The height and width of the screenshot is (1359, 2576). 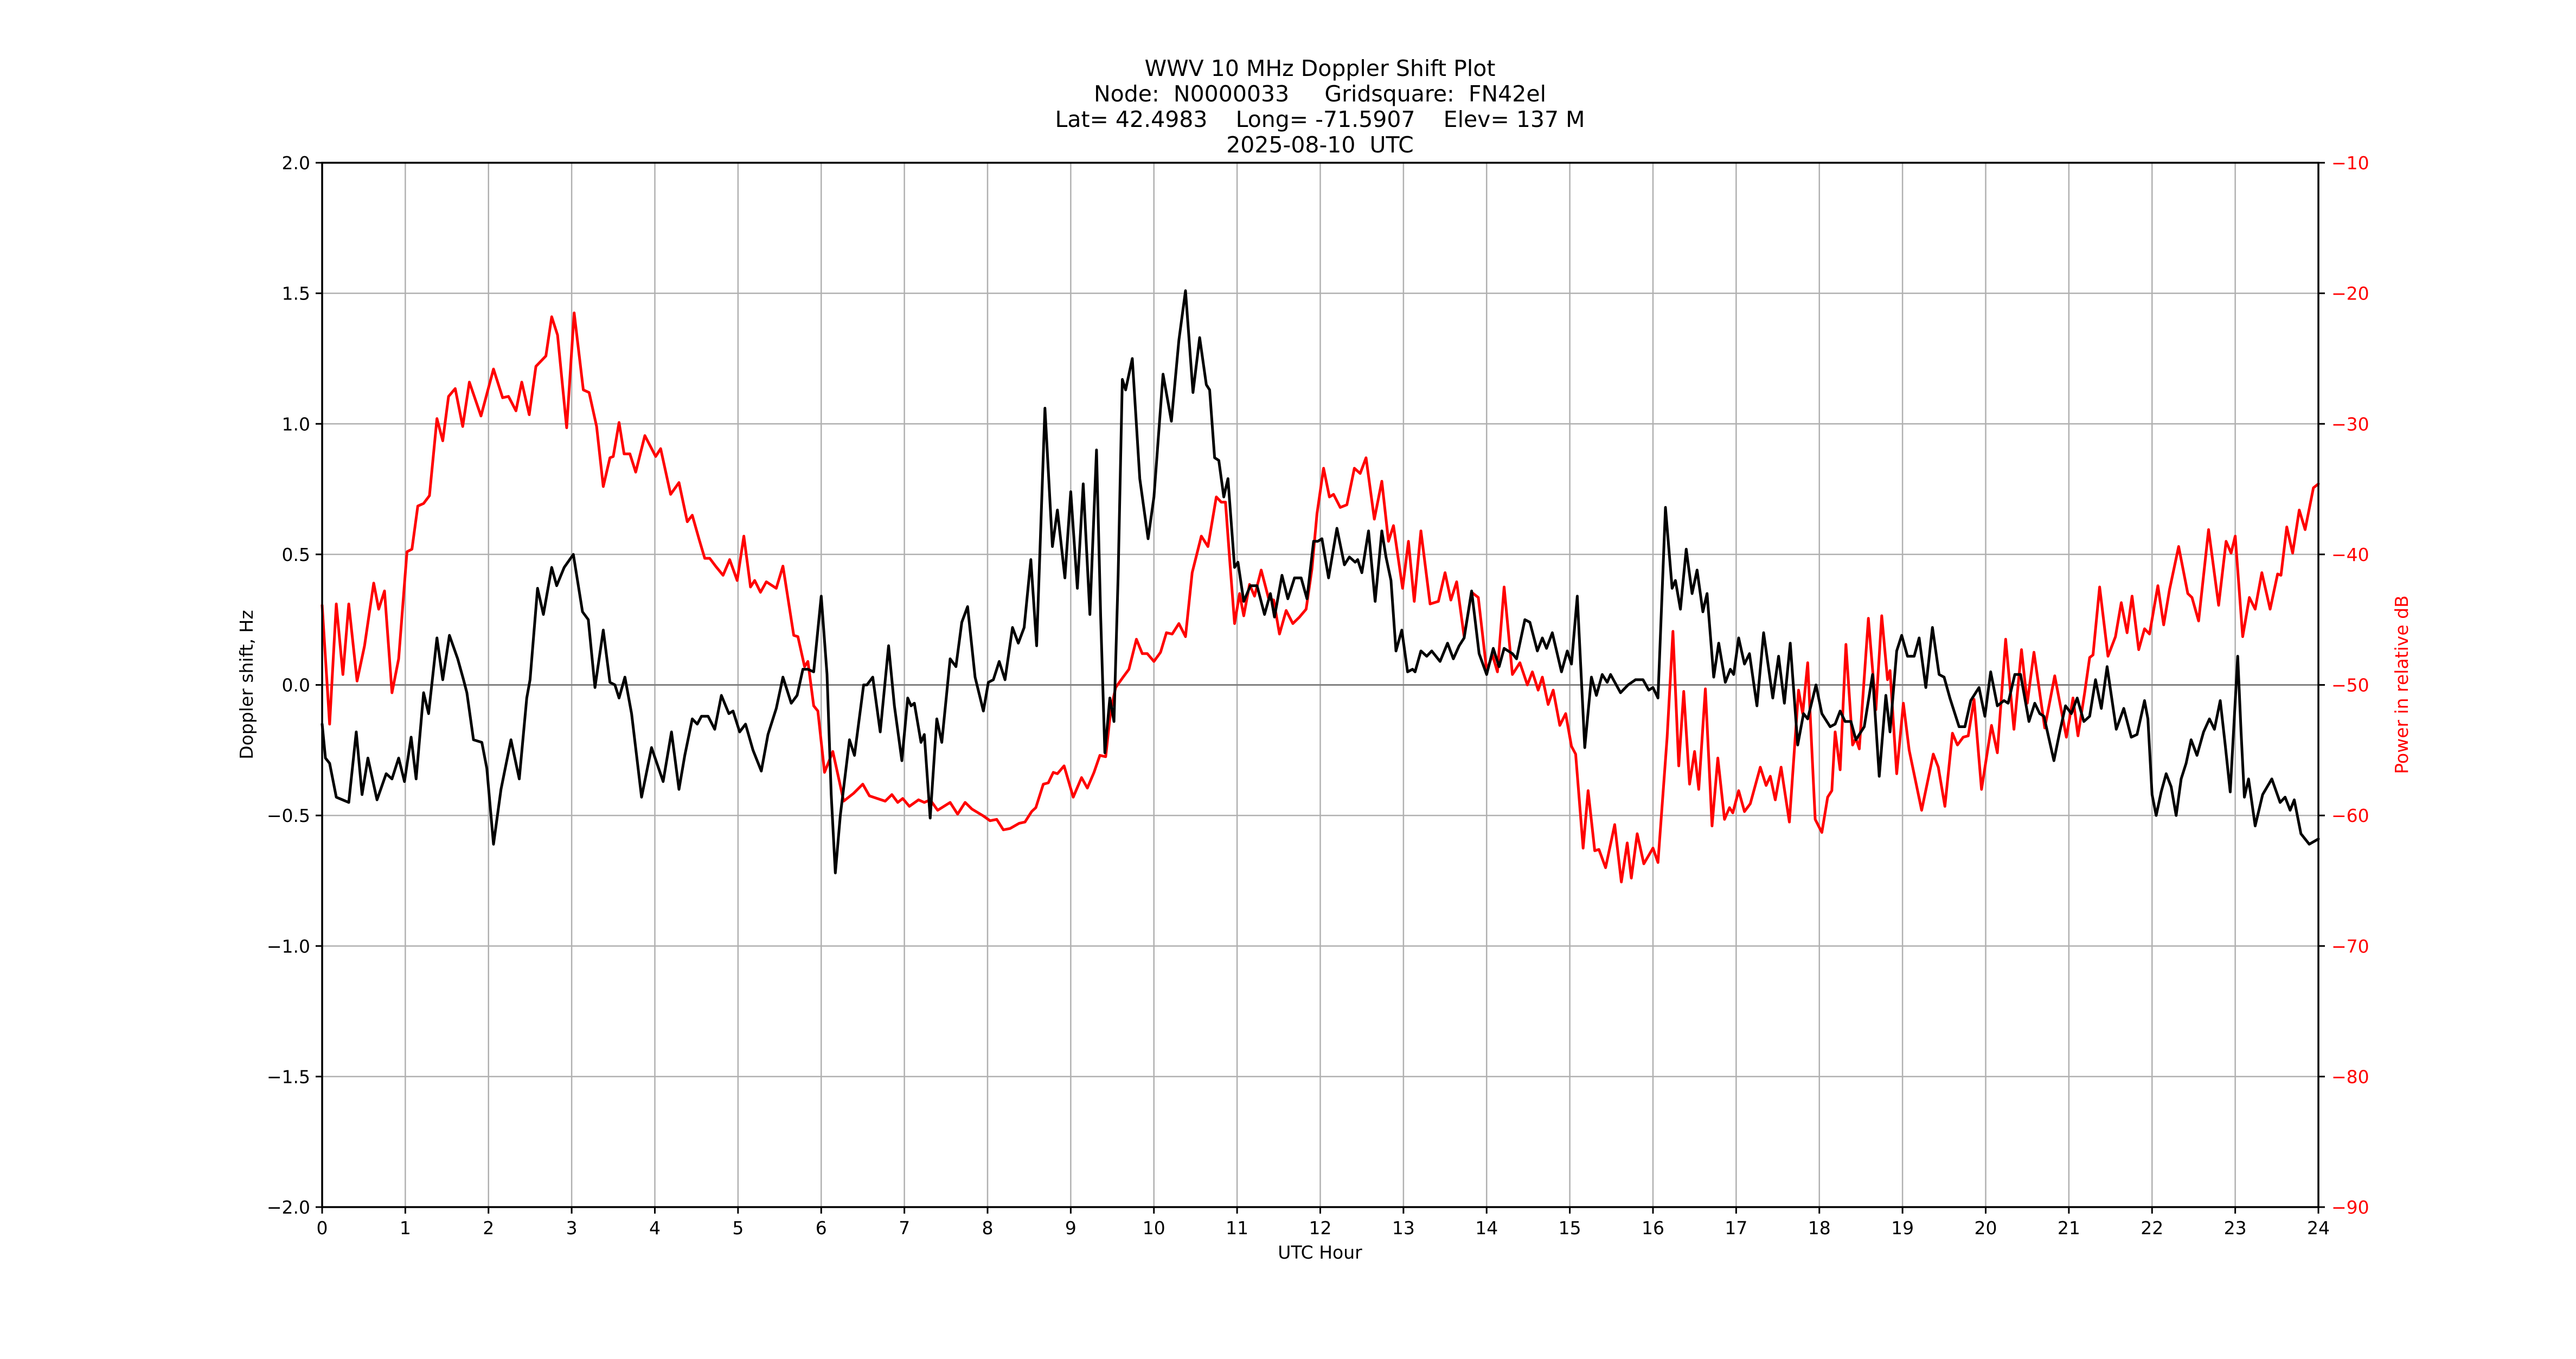 What do you see at coordinates (1320, 1228) in the screenshot?
I see `x-tick-label: 12` at bounding box center [1320, 1228].